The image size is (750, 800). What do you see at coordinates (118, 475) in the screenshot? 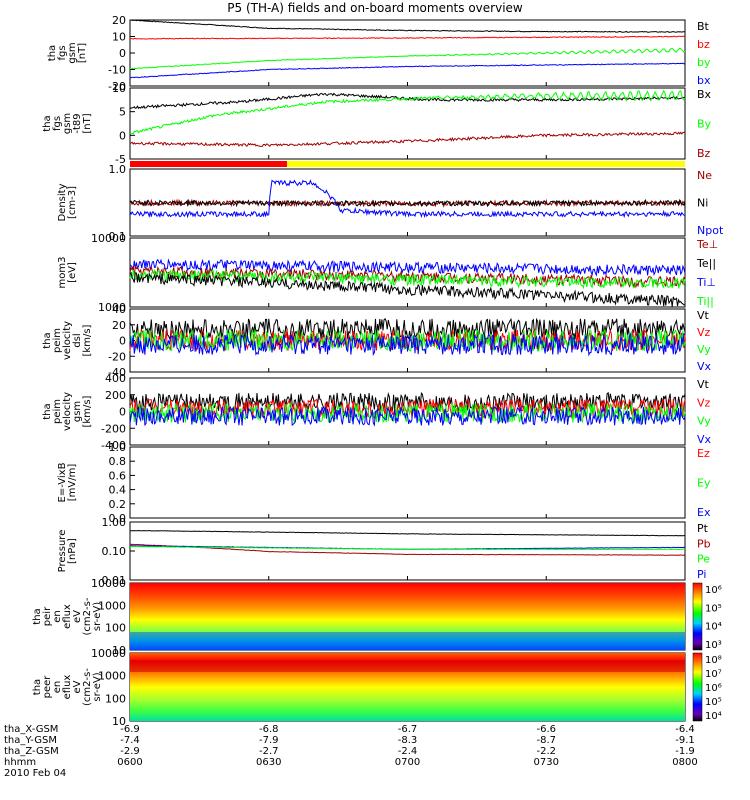
I see `y-tick-label: 0.6` at bounding box center [118, 475].